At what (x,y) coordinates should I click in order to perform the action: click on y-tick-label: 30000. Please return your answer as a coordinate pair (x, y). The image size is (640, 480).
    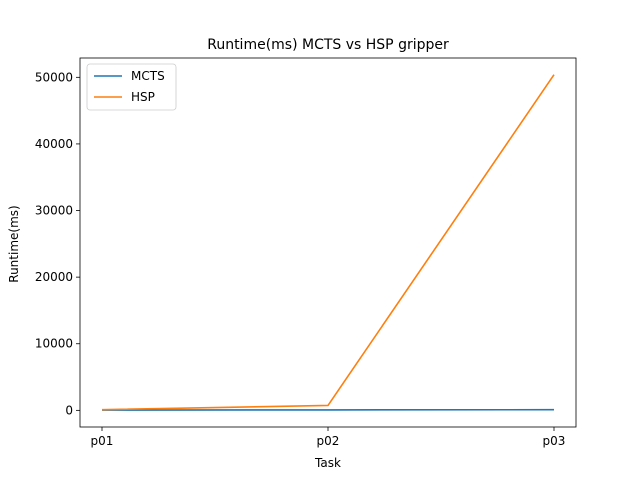
    Looking at the image, I should click on (54, 211).